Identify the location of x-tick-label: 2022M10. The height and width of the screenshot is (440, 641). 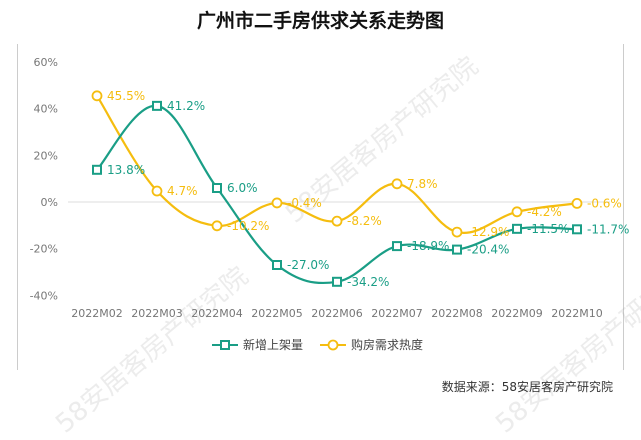
(576, 313).